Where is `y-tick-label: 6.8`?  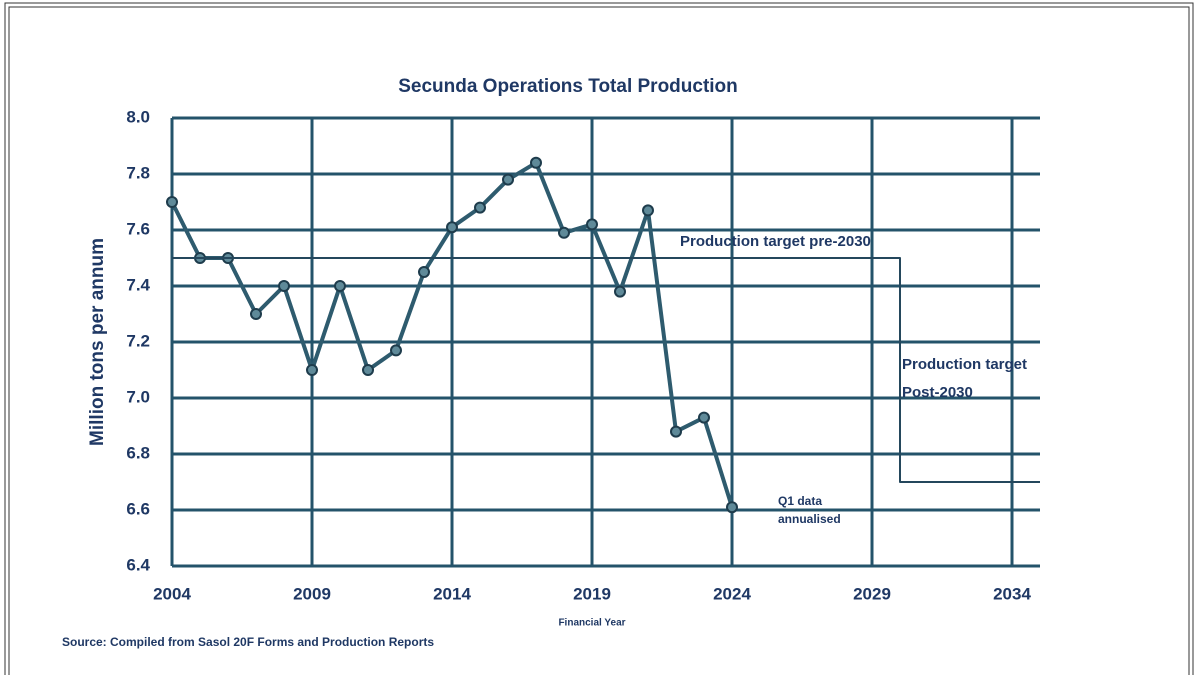 y-tick-label: 6.8 is located at coordinates (138, 452).